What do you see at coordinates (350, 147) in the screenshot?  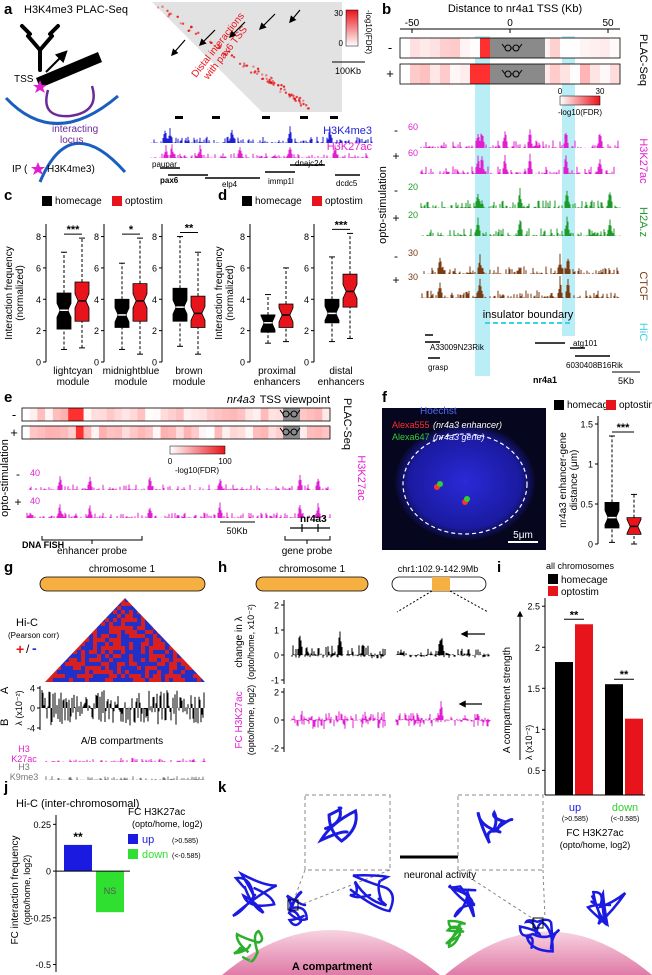 I see `label: H3K27ac` at bounding box center [350, 147].